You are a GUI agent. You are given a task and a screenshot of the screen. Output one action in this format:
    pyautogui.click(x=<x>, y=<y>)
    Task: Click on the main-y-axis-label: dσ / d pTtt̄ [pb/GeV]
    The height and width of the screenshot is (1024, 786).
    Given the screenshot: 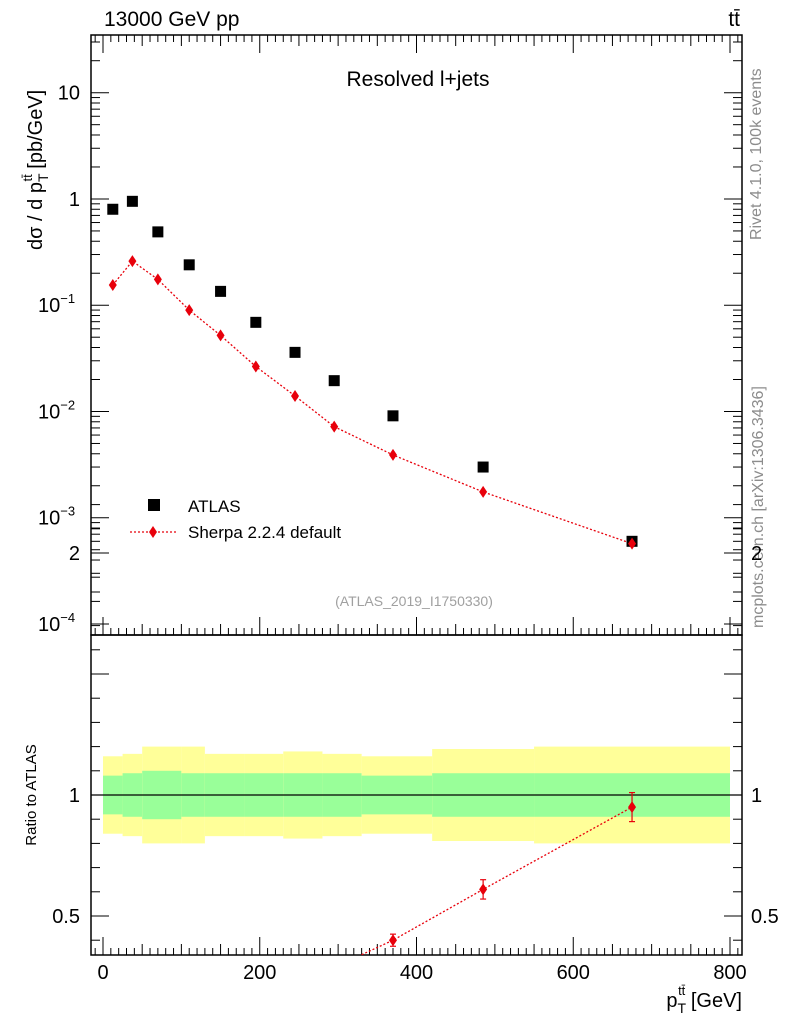 What is the action you would take?
    pyautogui.click(x=35, y=170)
    